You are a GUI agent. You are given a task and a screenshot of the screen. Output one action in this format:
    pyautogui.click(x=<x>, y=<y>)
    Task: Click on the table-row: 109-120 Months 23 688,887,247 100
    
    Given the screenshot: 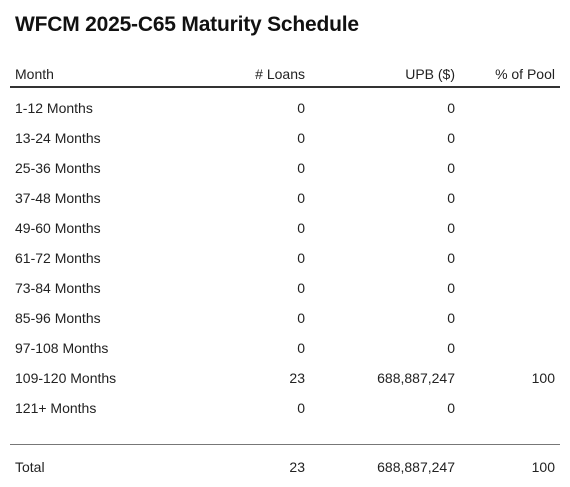 What is the action you would take?
    pyautogui.click(x=285, y=378)
    